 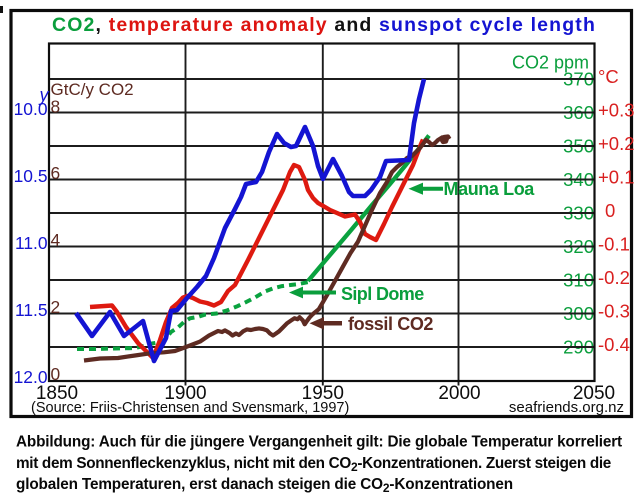 I want to click on svg-text: CO2 ppm, so click(x=550, y=63).